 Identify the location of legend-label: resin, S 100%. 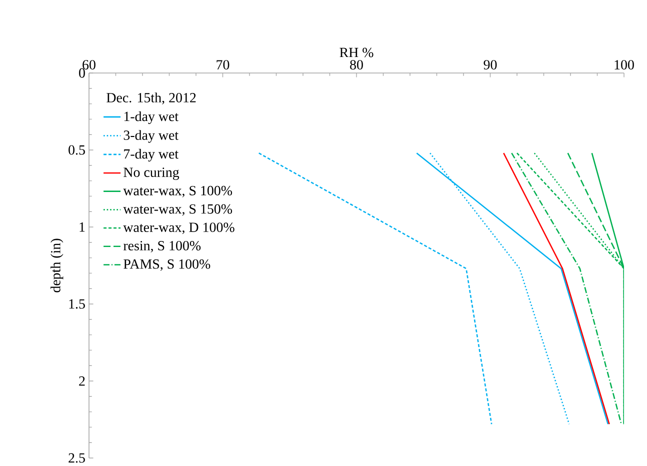
(162, 246).